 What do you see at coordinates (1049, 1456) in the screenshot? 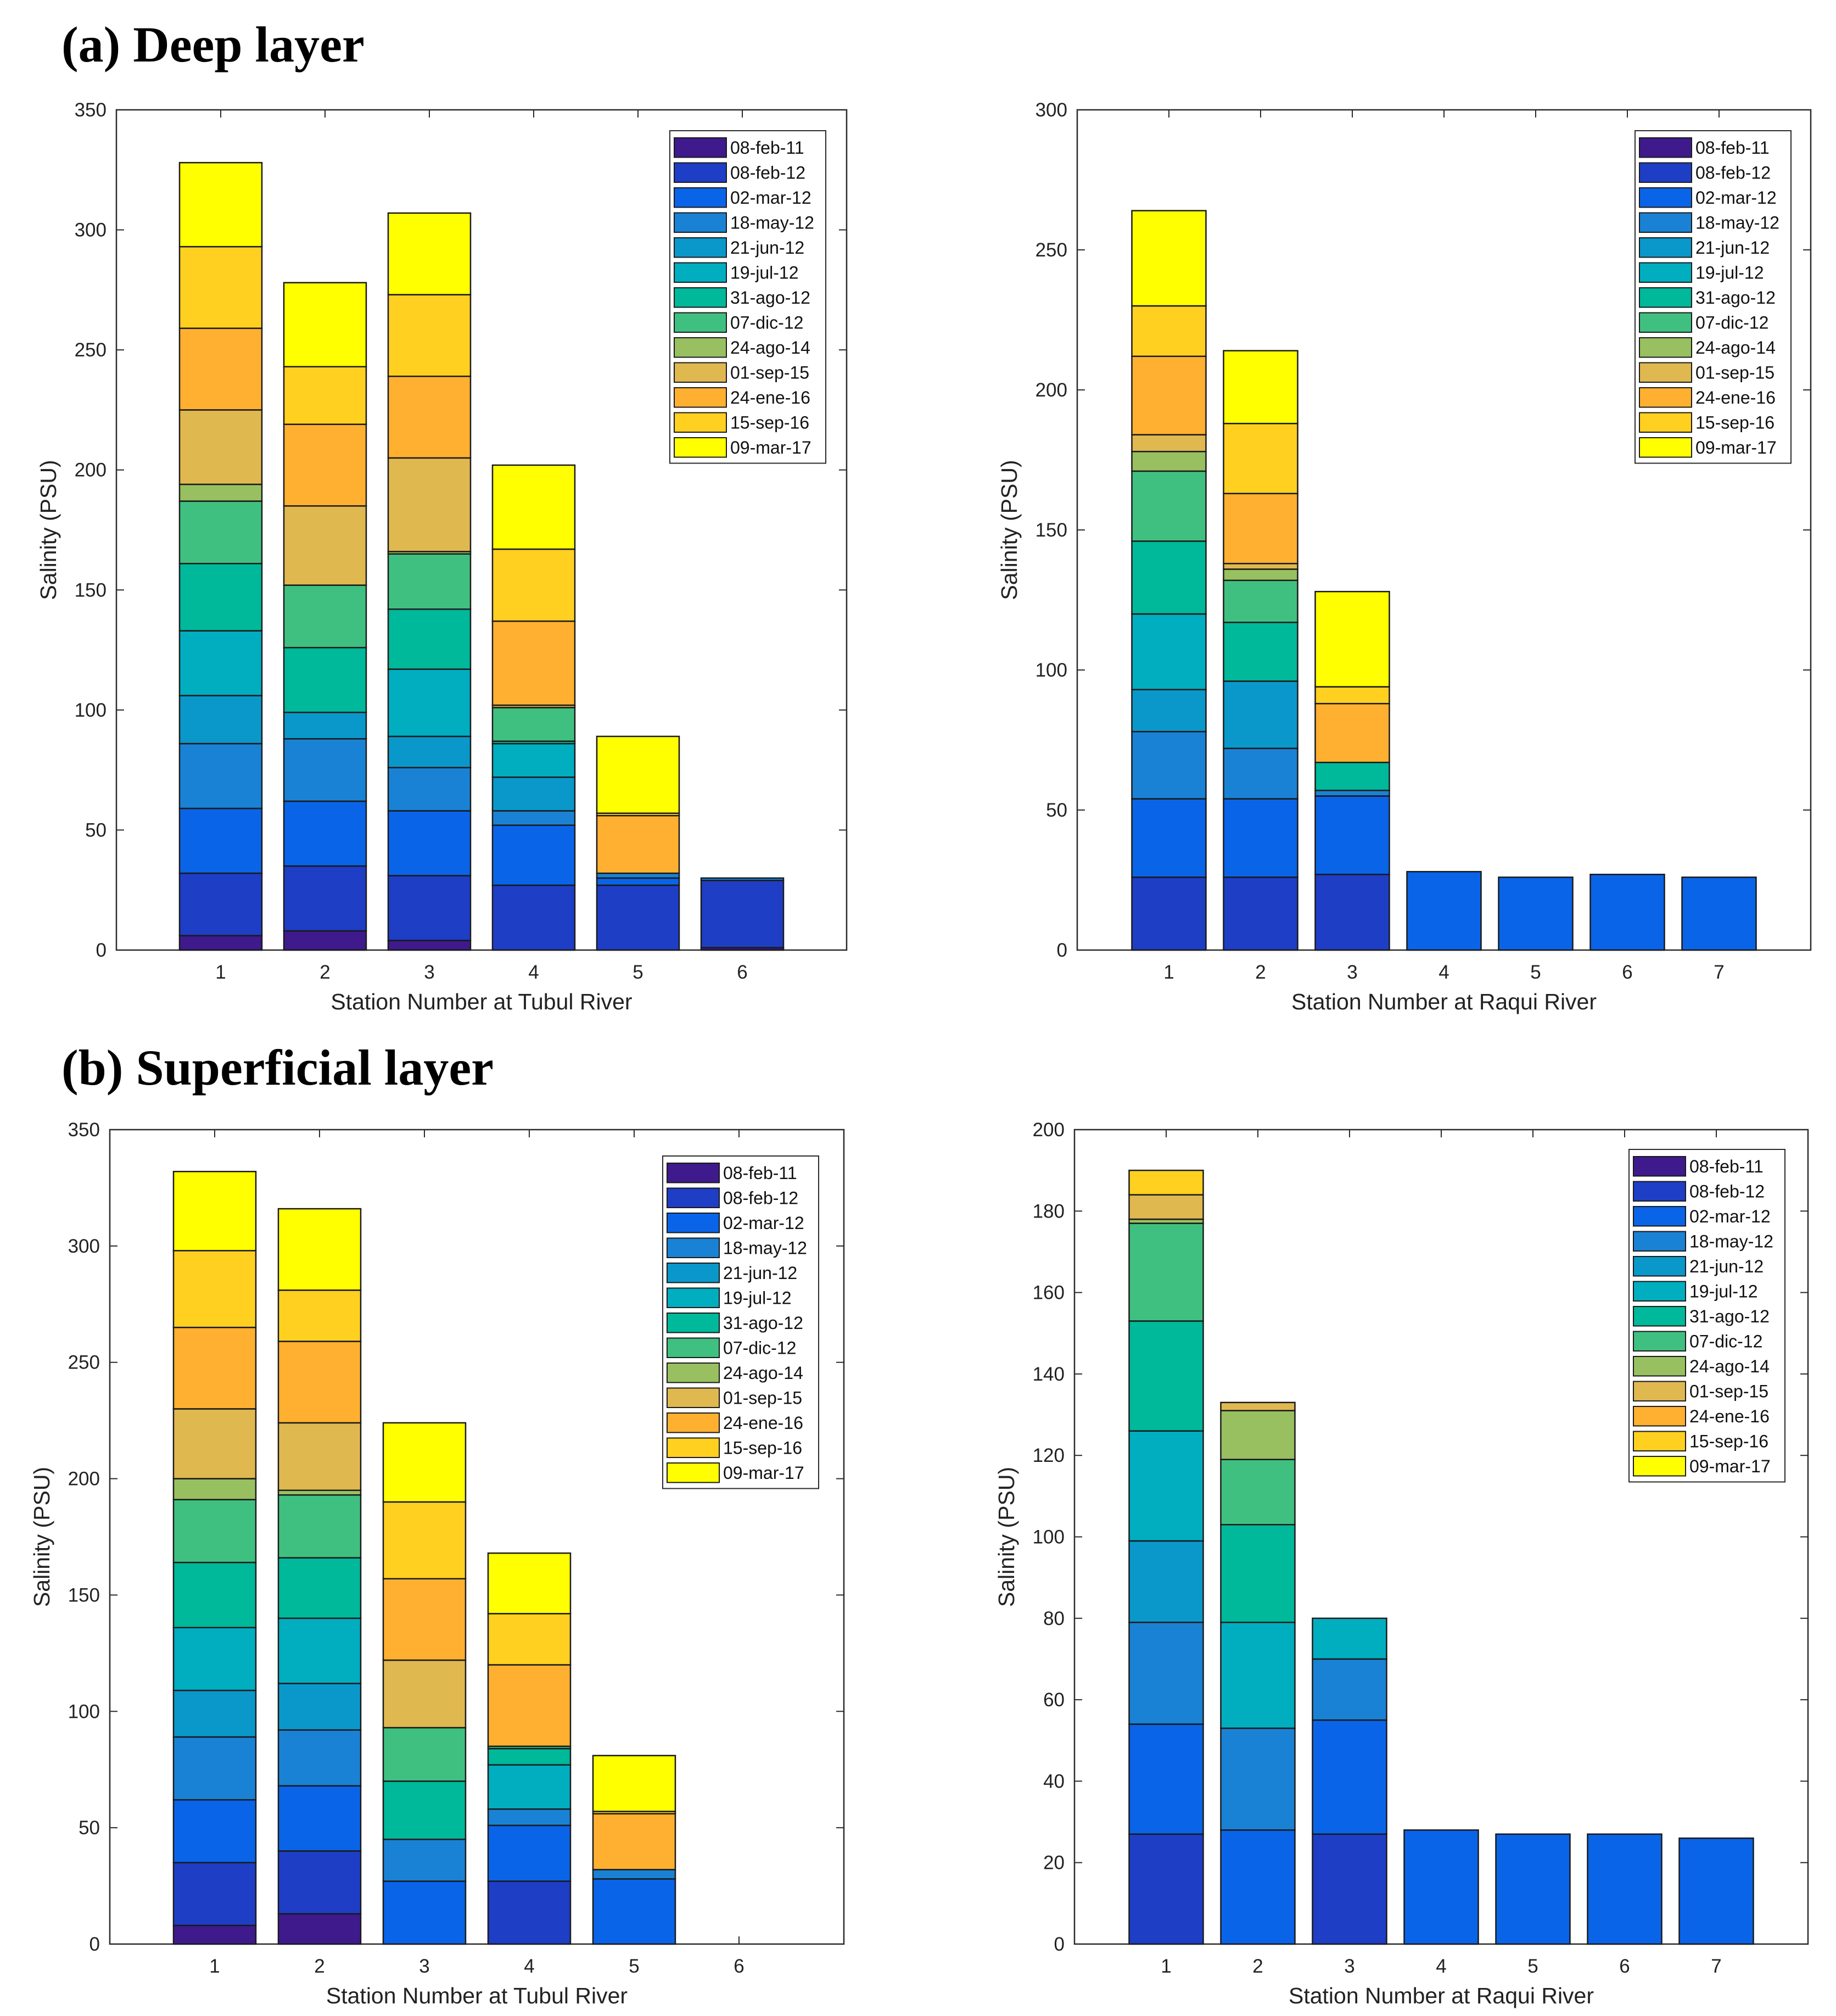
I see `y-tick-label: 120` at bounding box center [1049, 1456].